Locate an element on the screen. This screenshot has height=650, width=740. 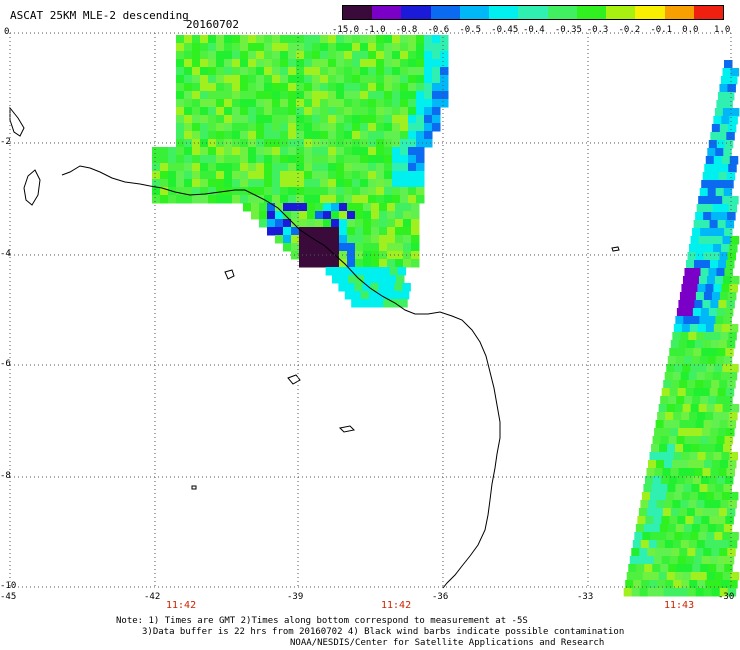
colorbar-label: -0.35 is located at coordinates (568, 30).